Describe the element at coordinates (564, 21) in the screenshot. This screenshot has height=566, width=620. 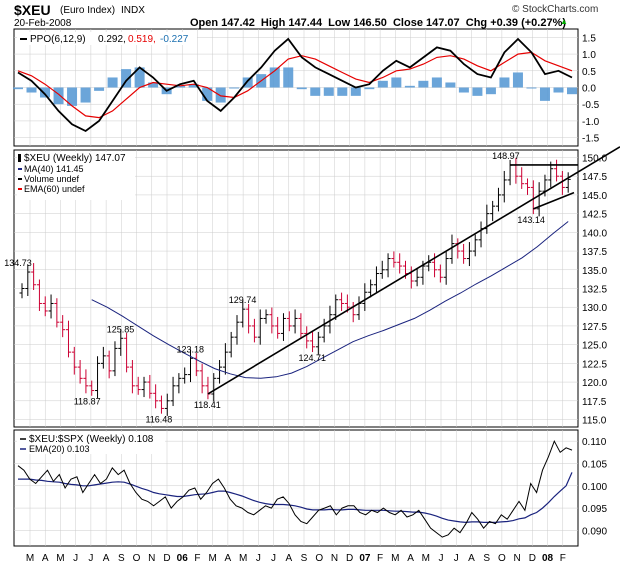
I see `change-up-icon: ▲` at that location.